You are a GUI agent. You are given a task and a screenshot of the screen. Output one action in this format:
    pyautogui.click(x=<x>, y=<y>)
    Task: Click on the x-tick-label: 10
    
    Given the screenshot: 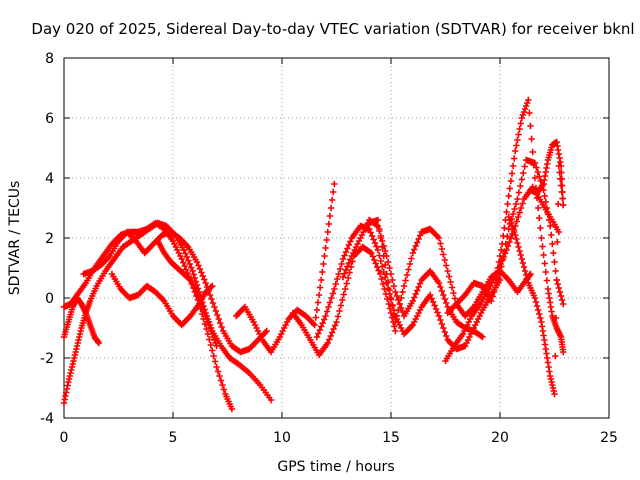 What is the action you would take?
    pyautogui.click(x=282, y=438)
    